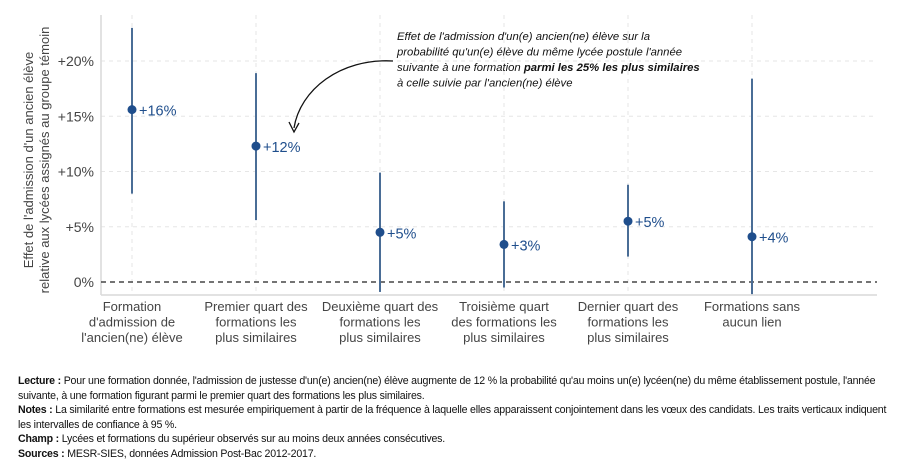 This screenshot has width=907, height=473. I want to click on x-tick-label: Deuxième quart des, so click(380, 306).